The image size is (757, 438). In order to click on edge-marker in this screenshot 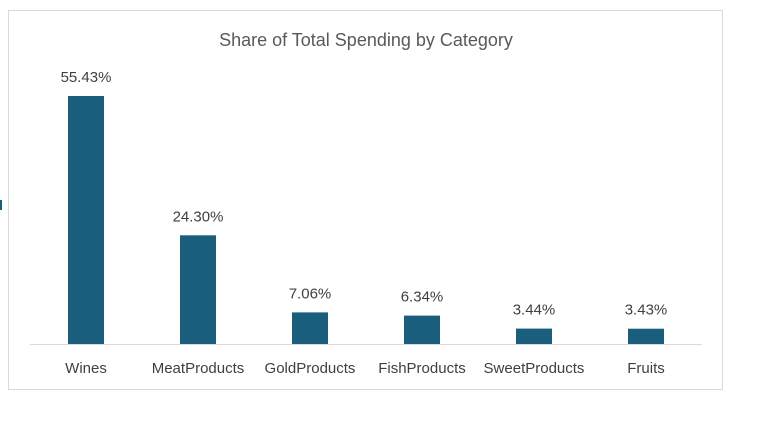, I will do `click(1, 205)`.